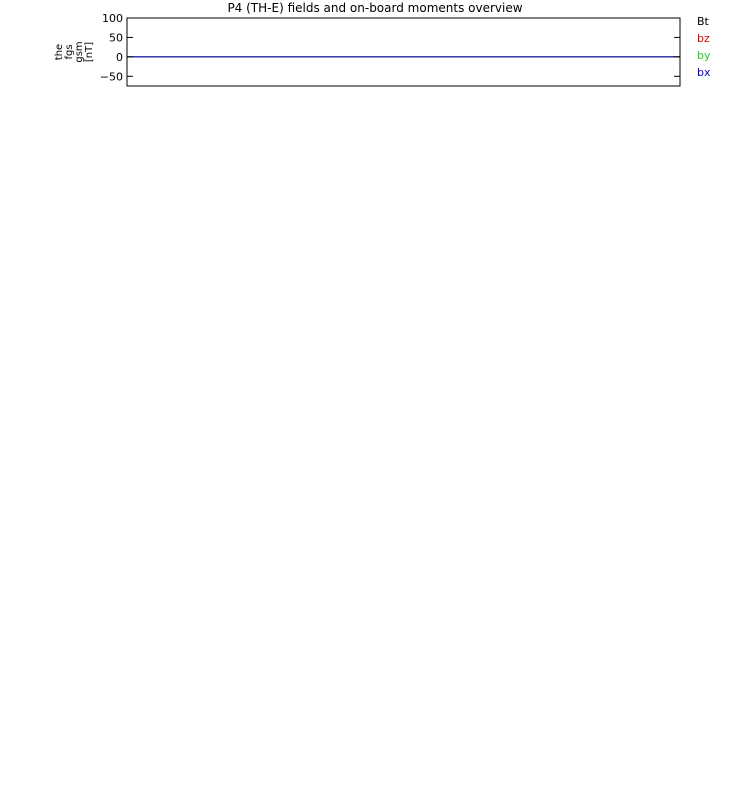 This screenshot has height=800, width=750. I want to click on panel-1-legend-Bt: Bt, so click(703, 21).